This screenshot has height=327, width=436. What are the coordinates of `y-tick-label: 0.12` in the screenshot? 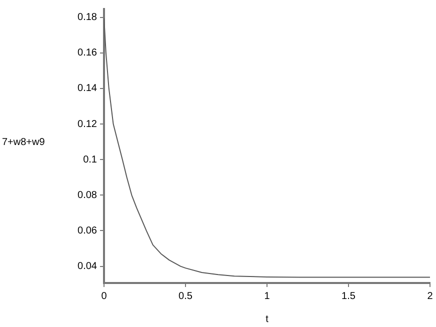 It's located at (88, 124).